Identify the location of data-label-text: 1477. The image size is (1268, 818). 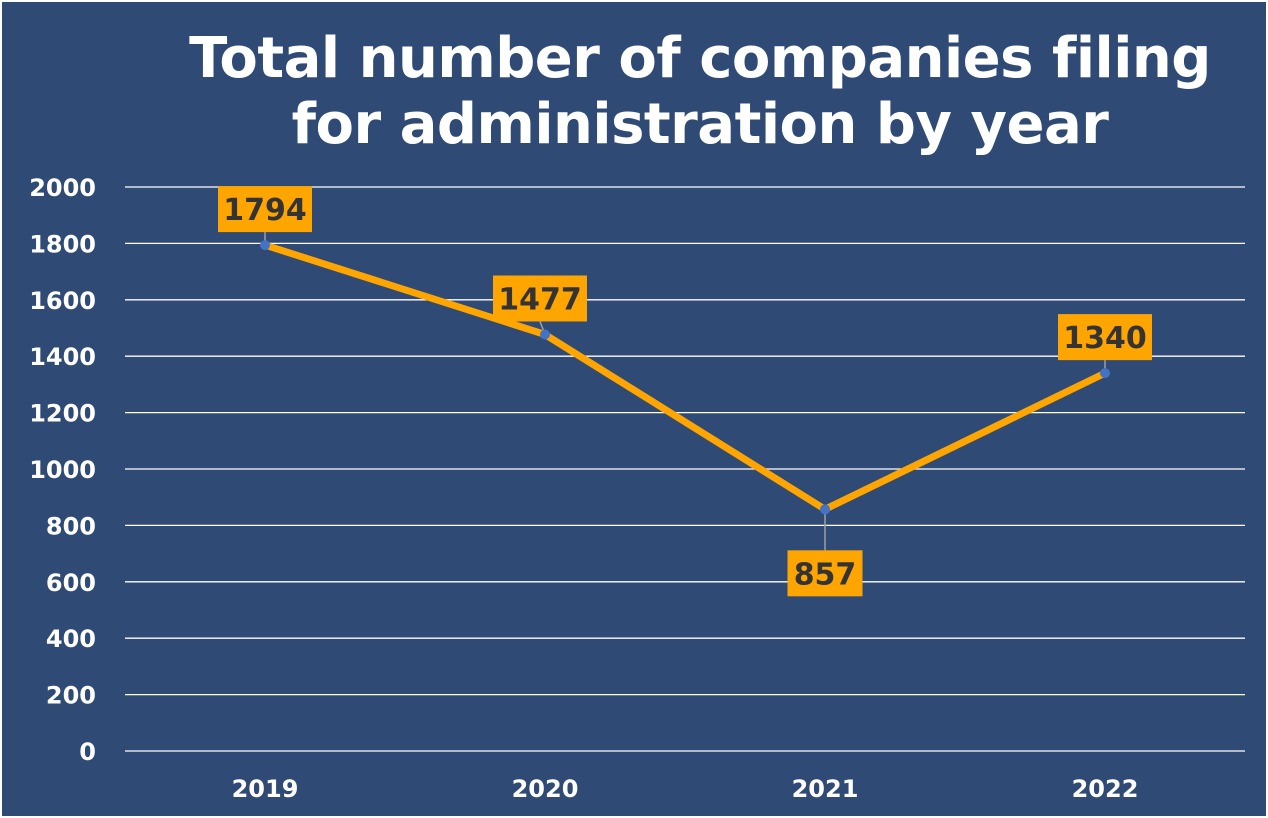
(540, 299).